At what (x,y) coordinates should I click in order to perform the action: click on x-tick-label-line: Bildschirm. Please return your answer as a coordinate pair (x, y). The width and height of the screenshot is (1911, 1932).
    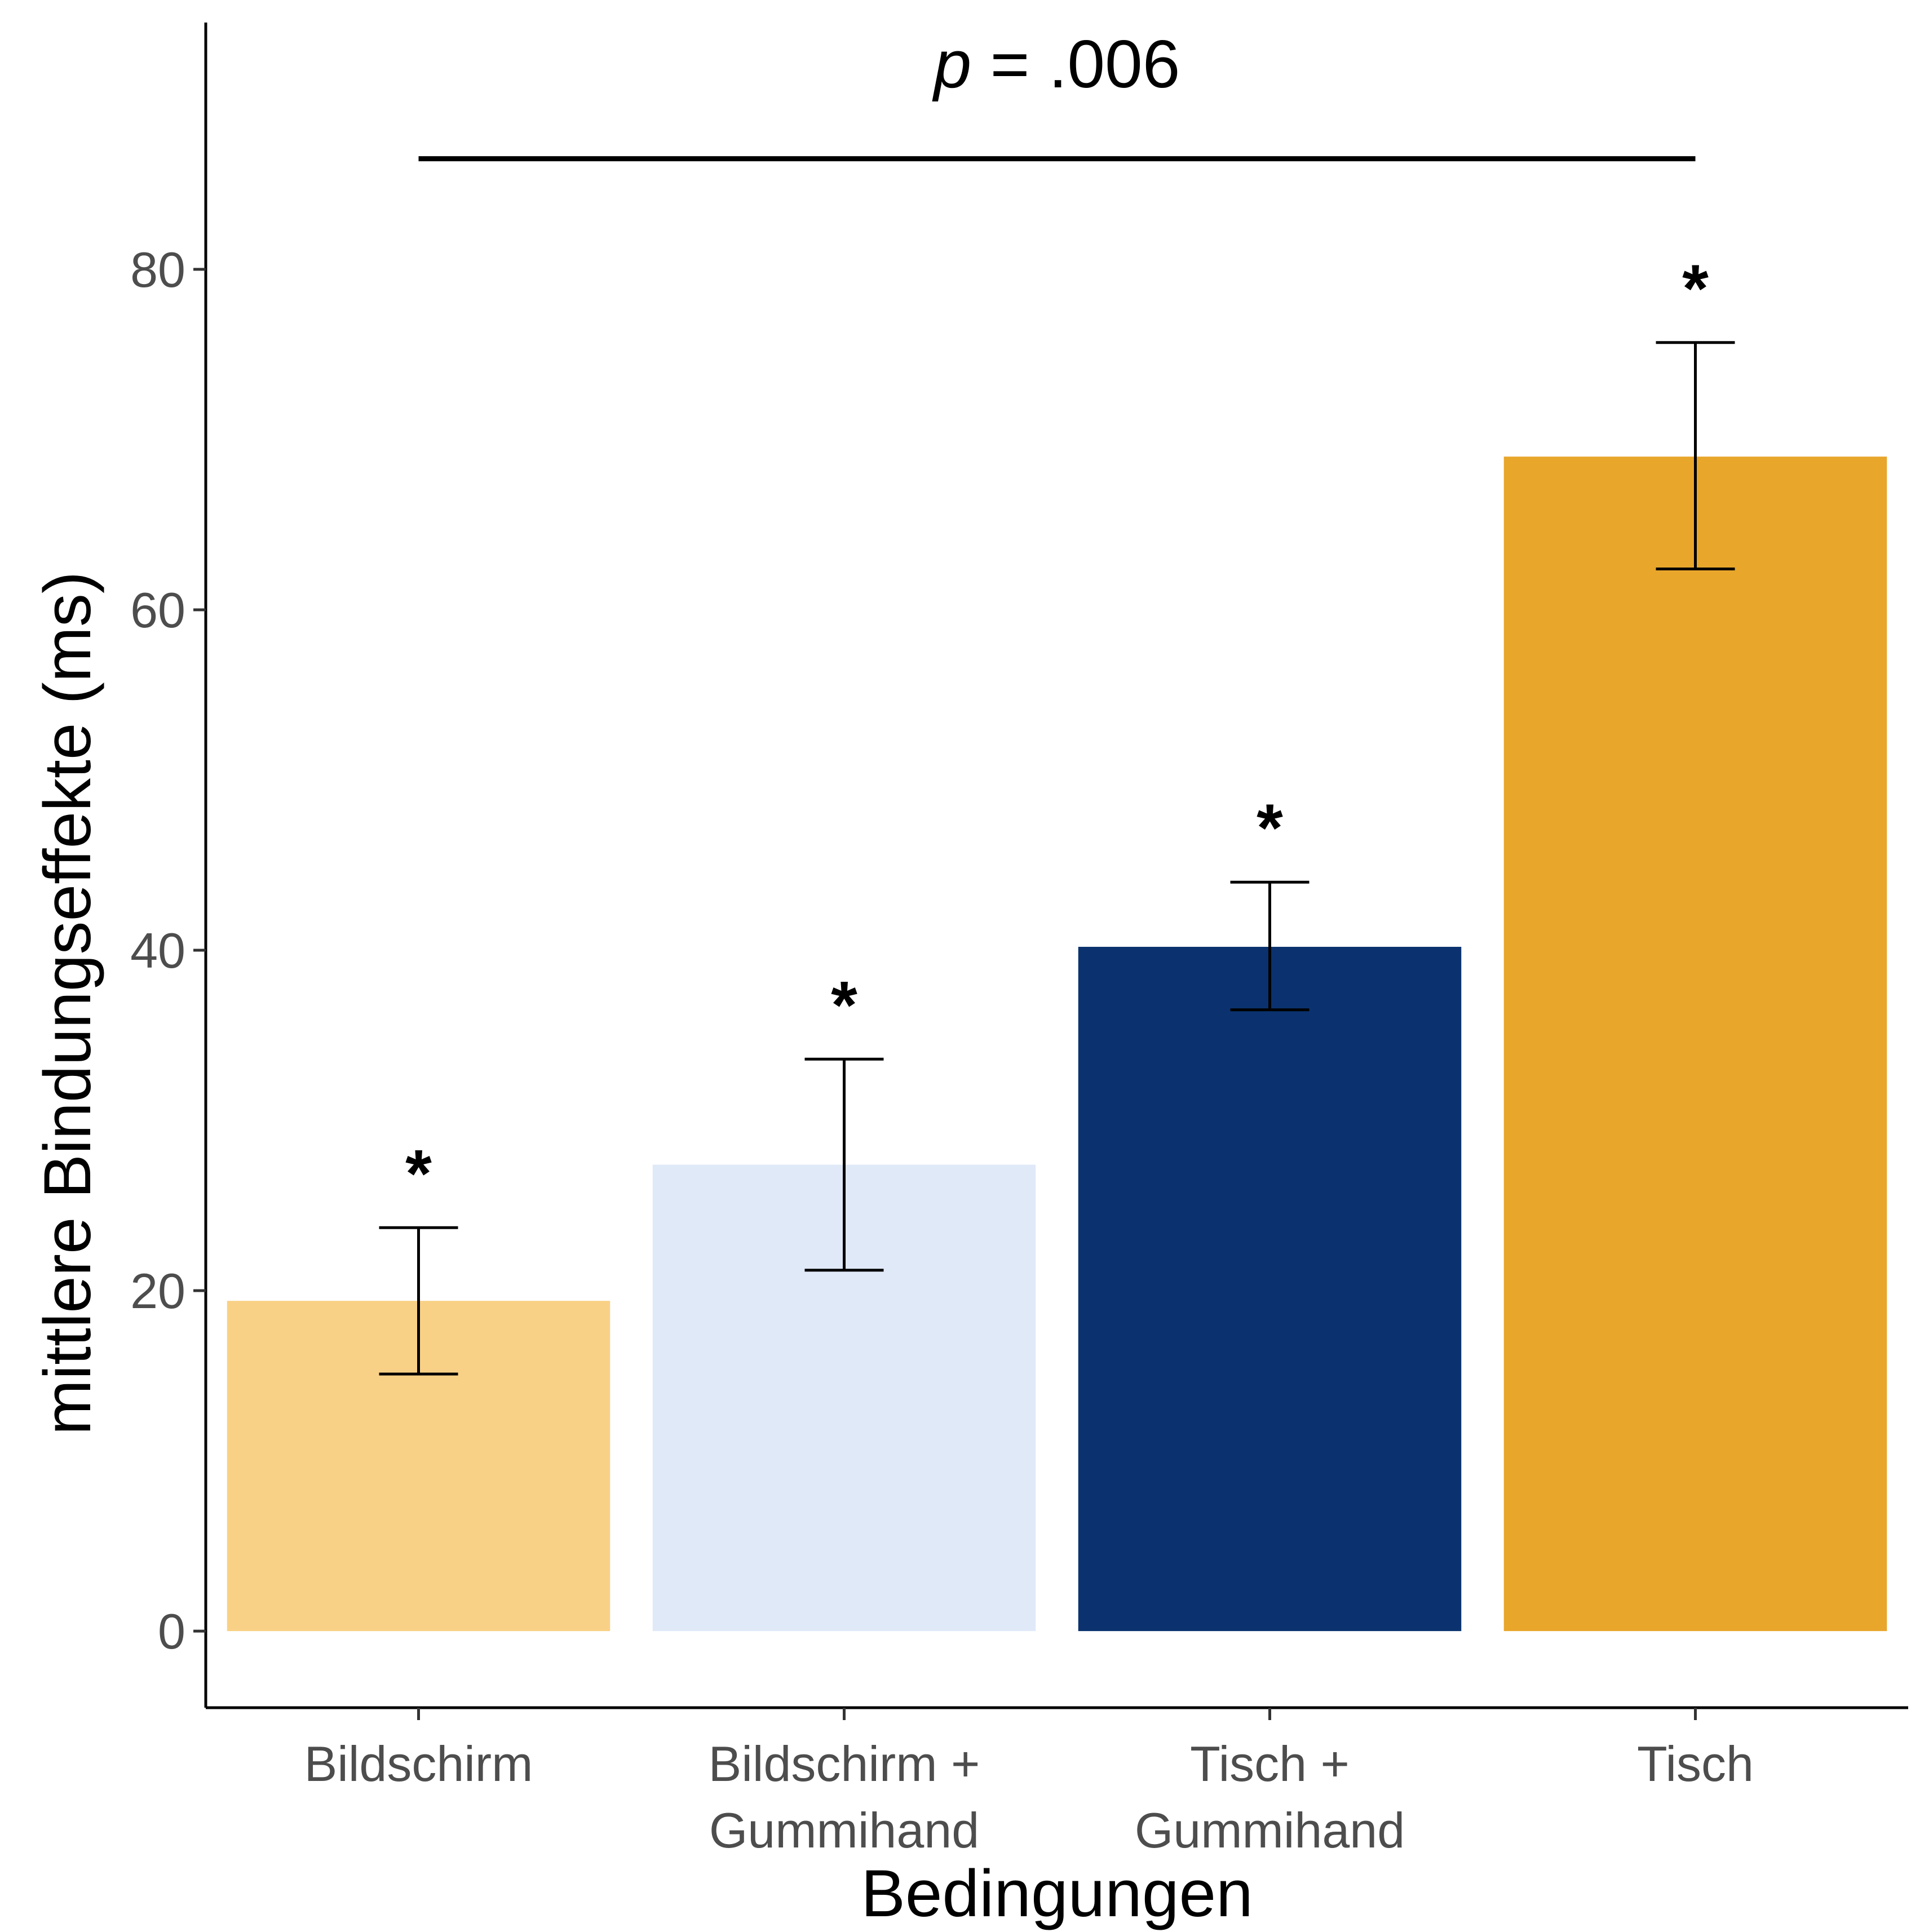
    Looking at the image, I should click on (419, 1764).